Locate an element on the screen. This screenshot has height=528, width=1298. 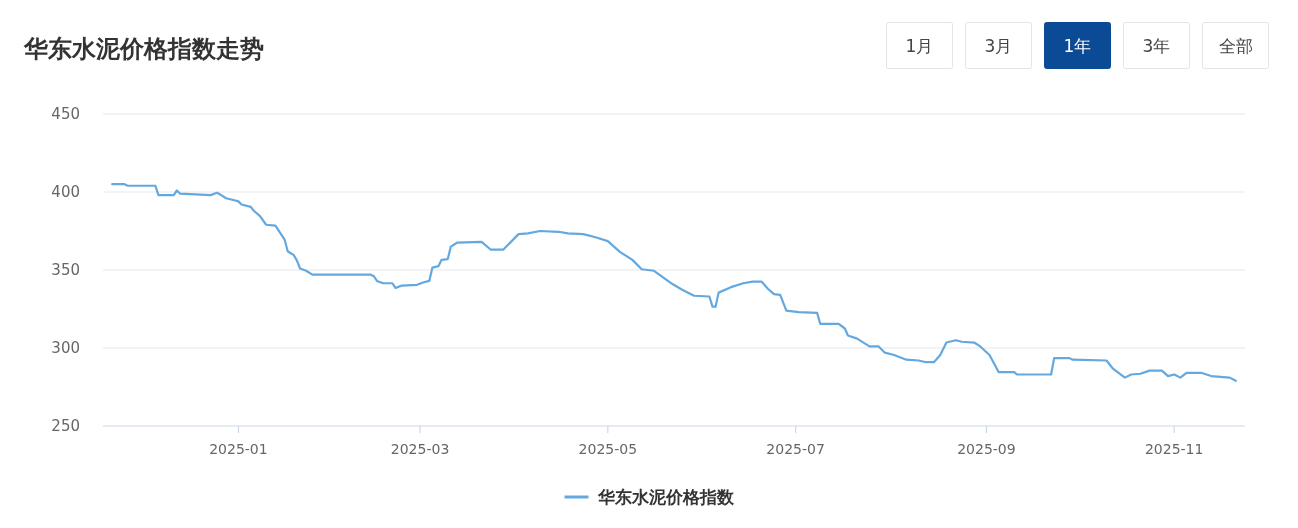
legend: 华东水泥价格指数 is located at coordinates (649, 497).